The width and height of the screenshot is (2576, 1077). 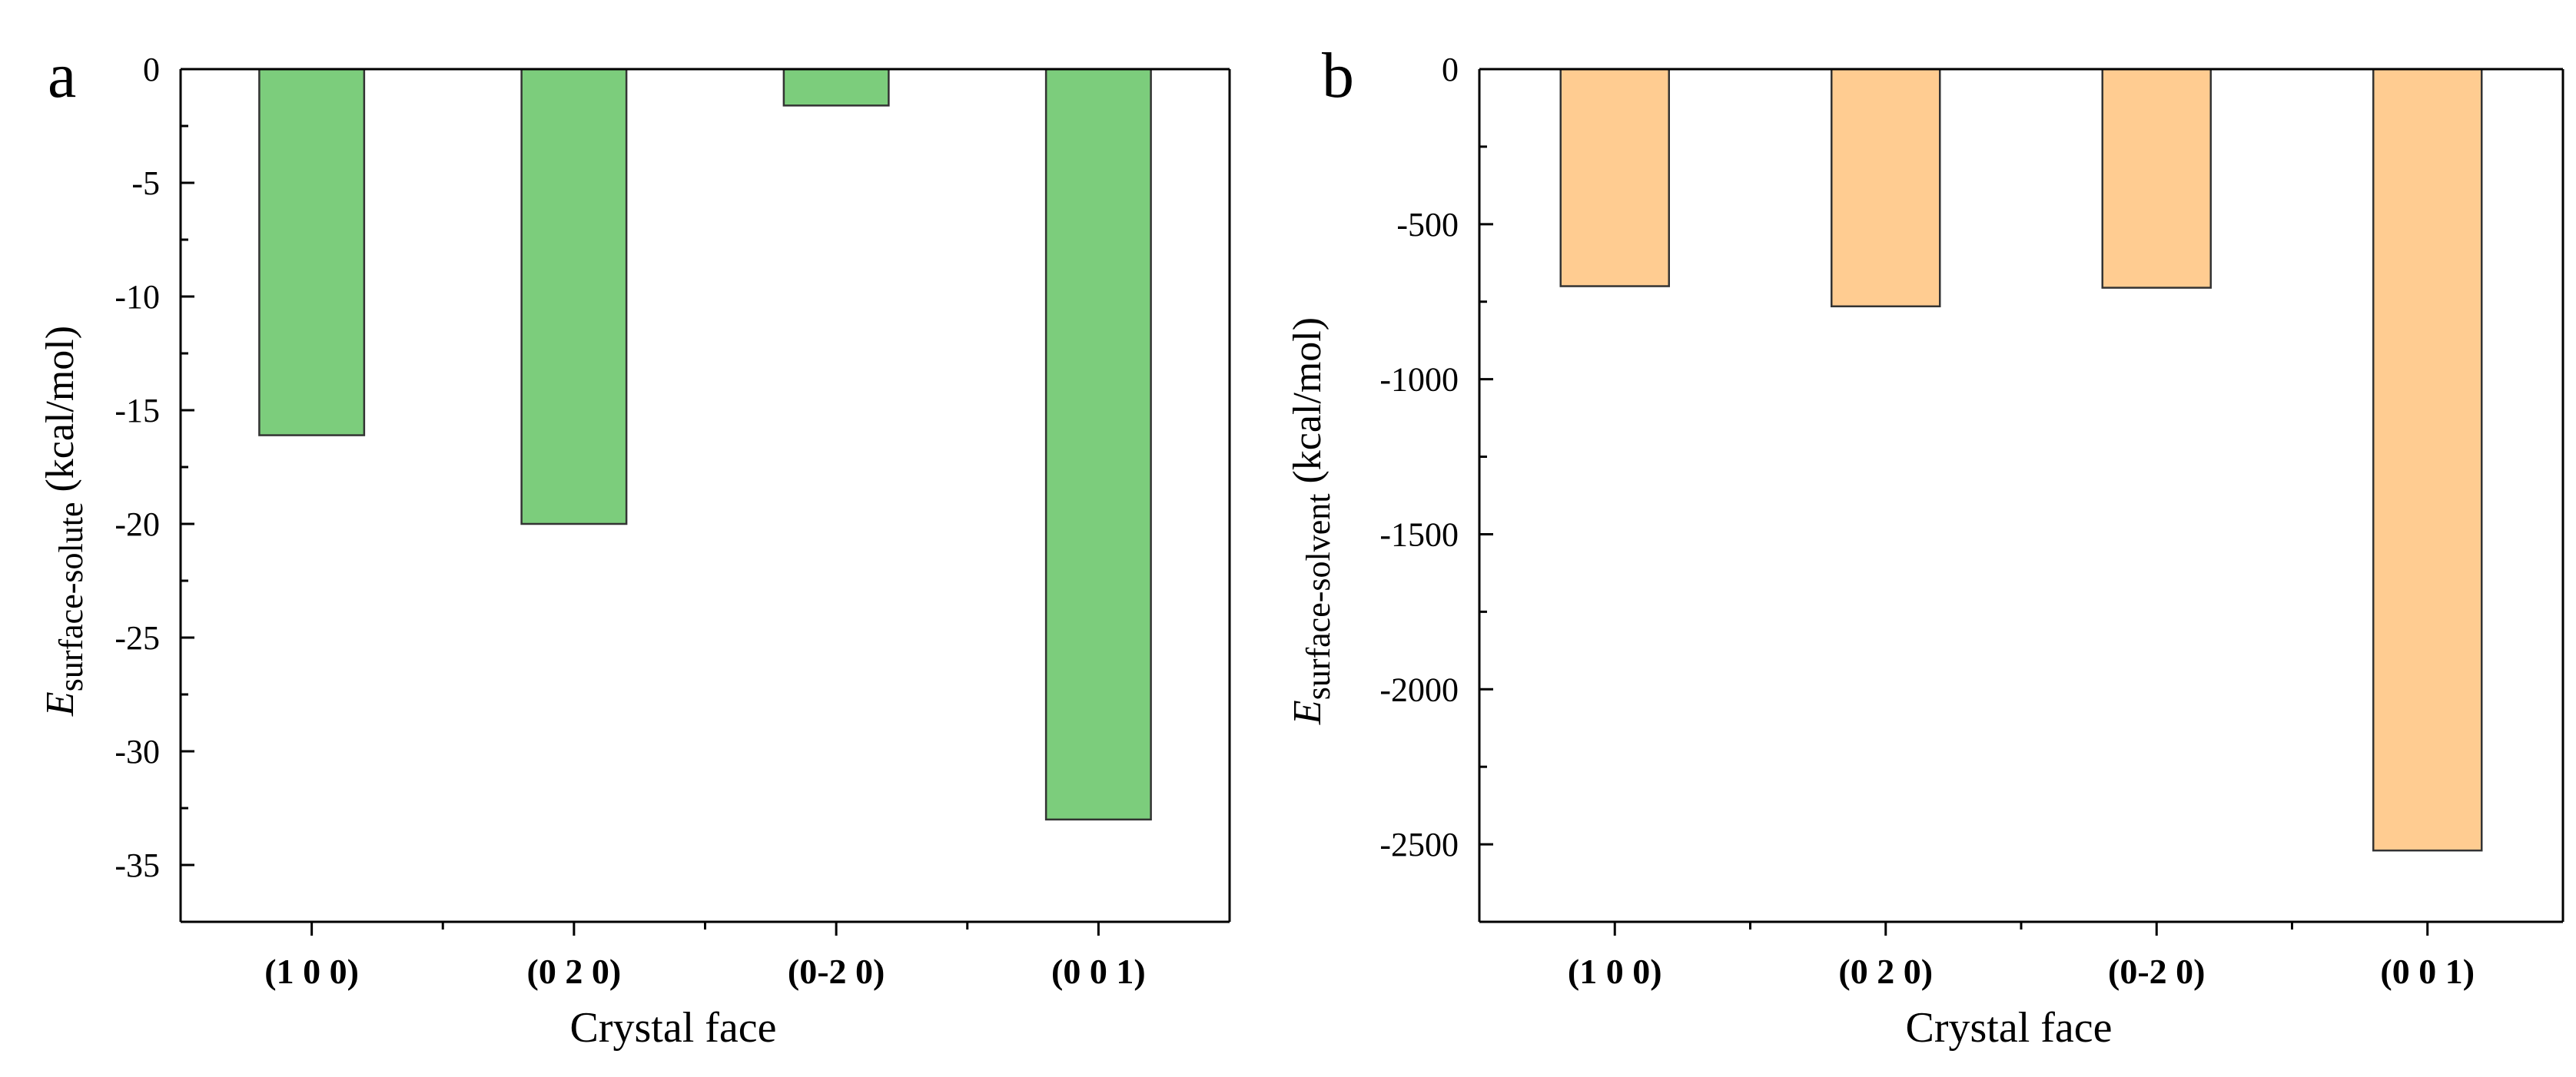 I want to click on y-tick-label-b: 0, so click(x=1450, y=69).